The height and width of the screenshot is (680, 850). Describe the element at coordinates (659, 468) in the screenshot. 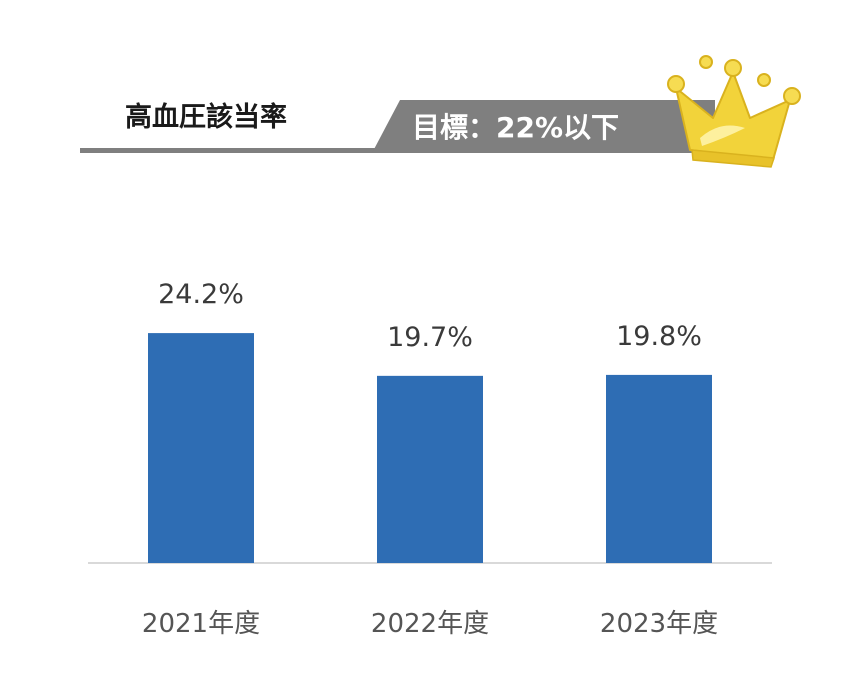

I see `bar-2023年度` at that location.